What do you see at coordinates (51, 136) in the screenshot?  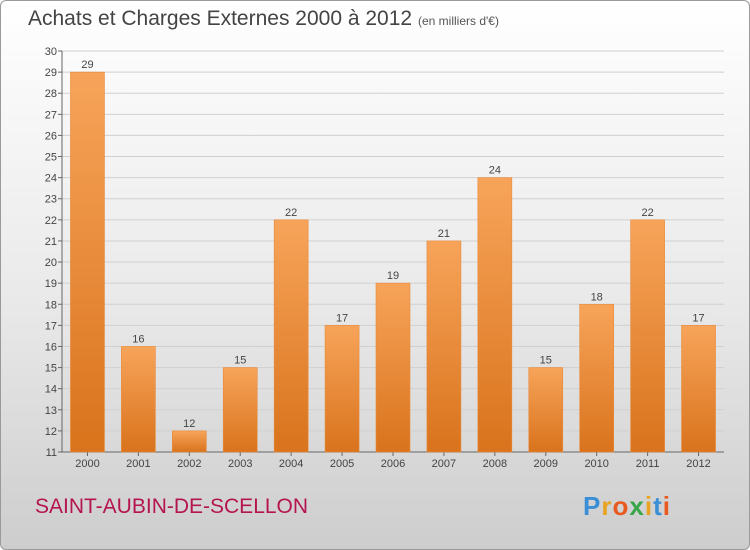 I see `y-tick-label: 26` at bounding box center [51, 136].